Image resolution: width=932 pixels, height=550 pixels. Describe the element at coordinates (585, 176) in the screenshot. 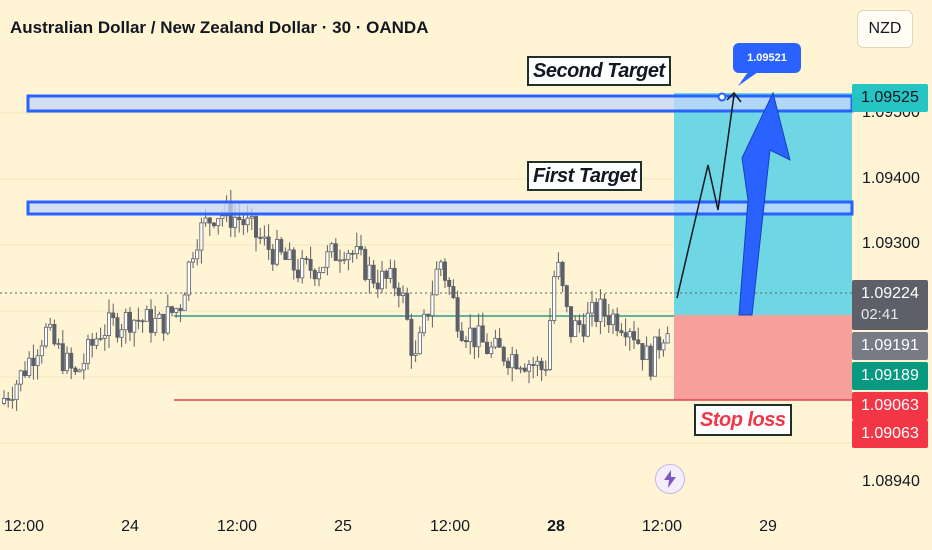

I see `first-target-label: First Target` at that location.